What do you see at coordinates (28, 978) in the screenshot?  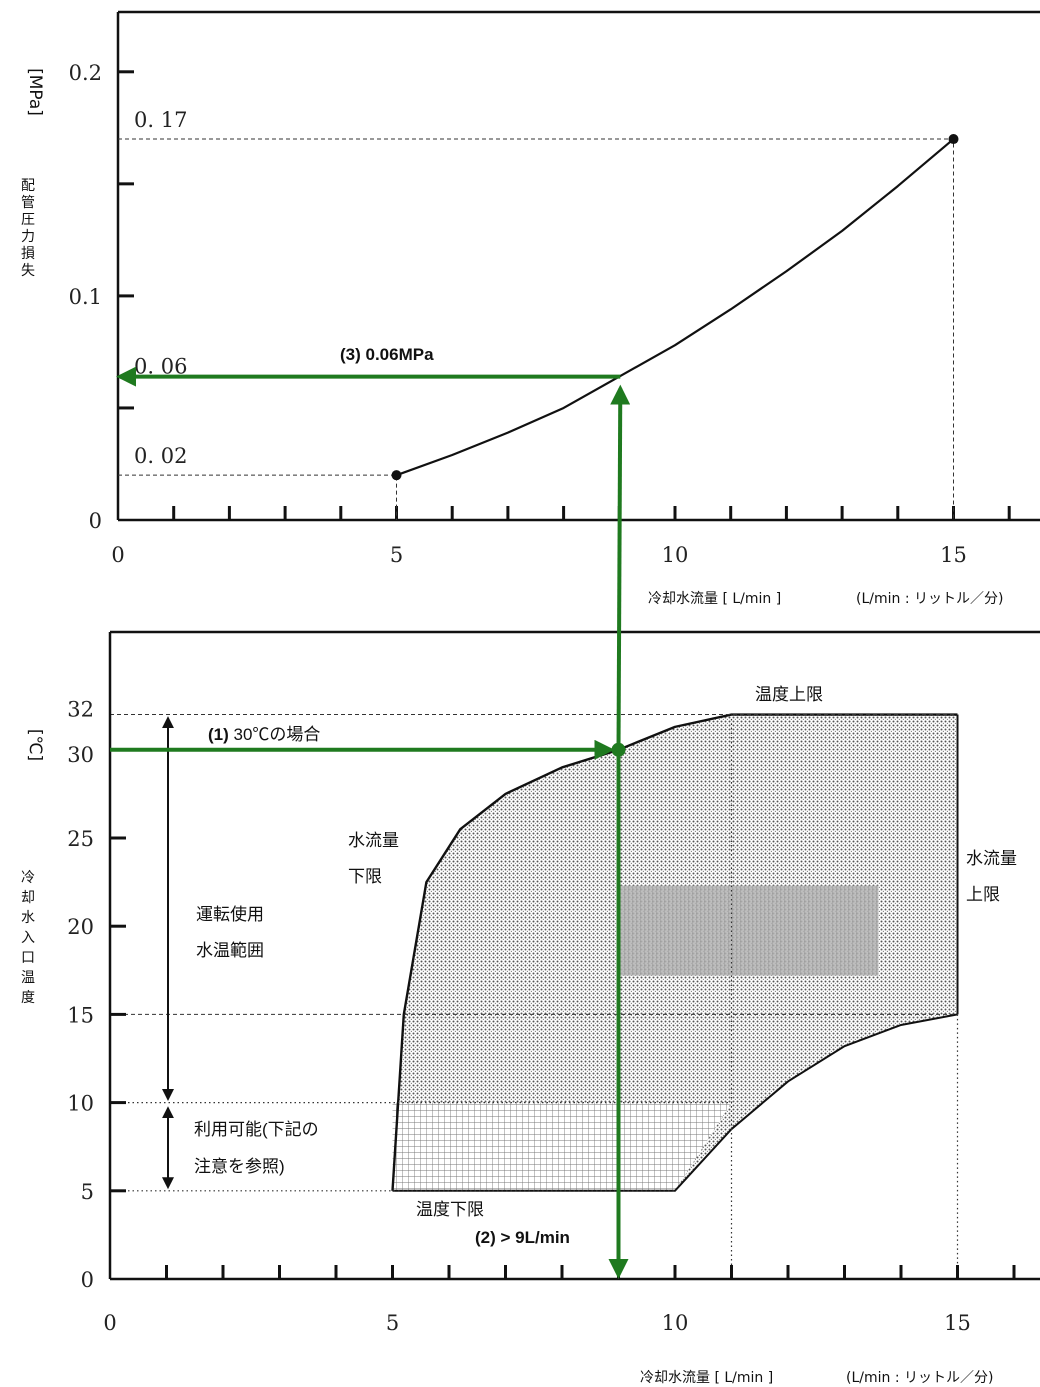 I see `bottom-y-label-char: 温` at bounding box center [28, 978].